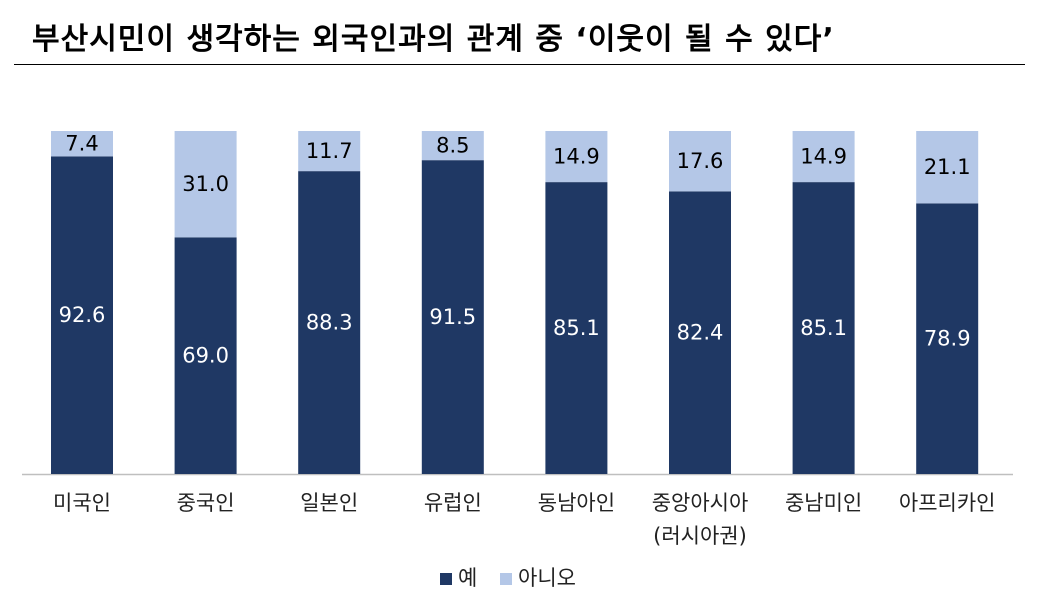 The height and width of the screenshot is (613, 1039). I want to click on category-label-5-line2: (러시아권), so click(700, 536).